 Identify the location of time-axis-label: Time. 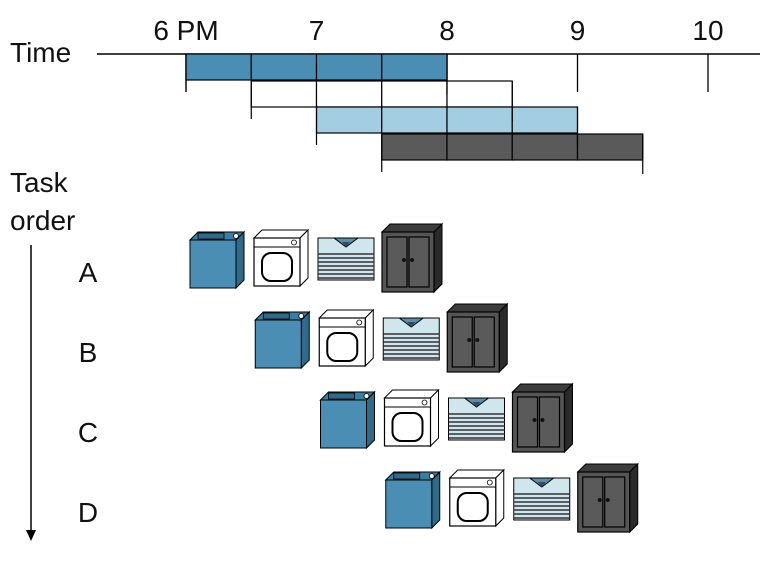
(40, 52).